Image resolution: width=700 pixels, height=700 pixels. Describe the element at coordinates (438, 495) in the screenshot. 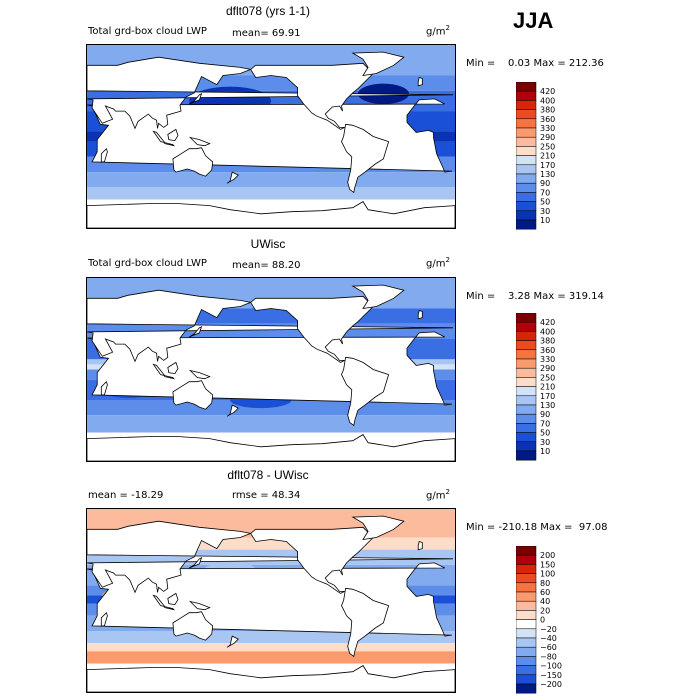

I see `panel-3-units: g/m2` at that location.